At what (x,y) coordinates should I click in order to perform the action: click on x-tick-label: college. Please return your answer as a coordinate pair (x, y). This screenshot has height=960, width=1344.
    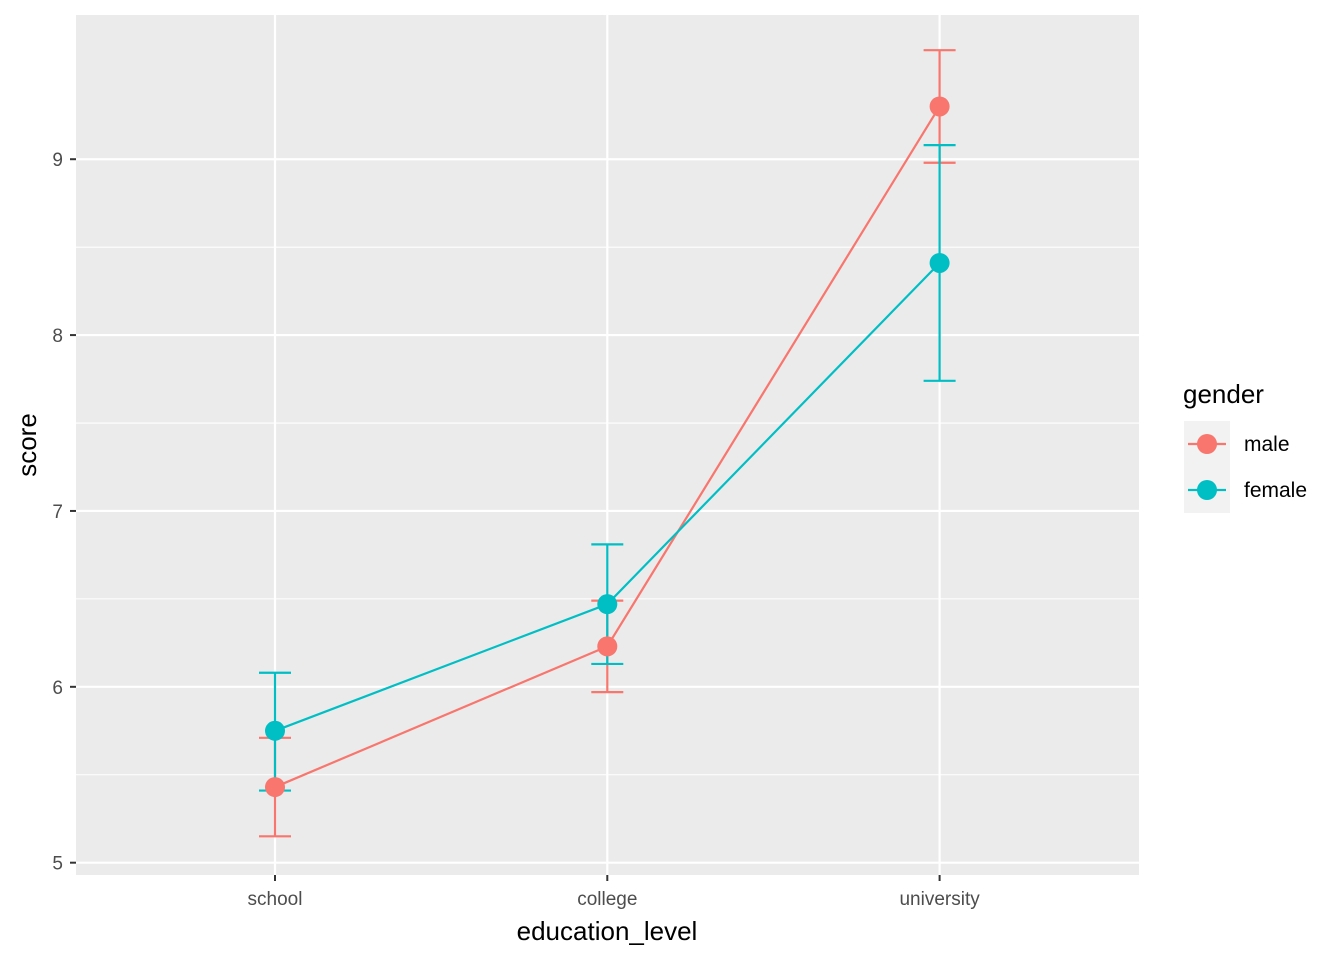
    Looking at the image, I should click on (607, 899).